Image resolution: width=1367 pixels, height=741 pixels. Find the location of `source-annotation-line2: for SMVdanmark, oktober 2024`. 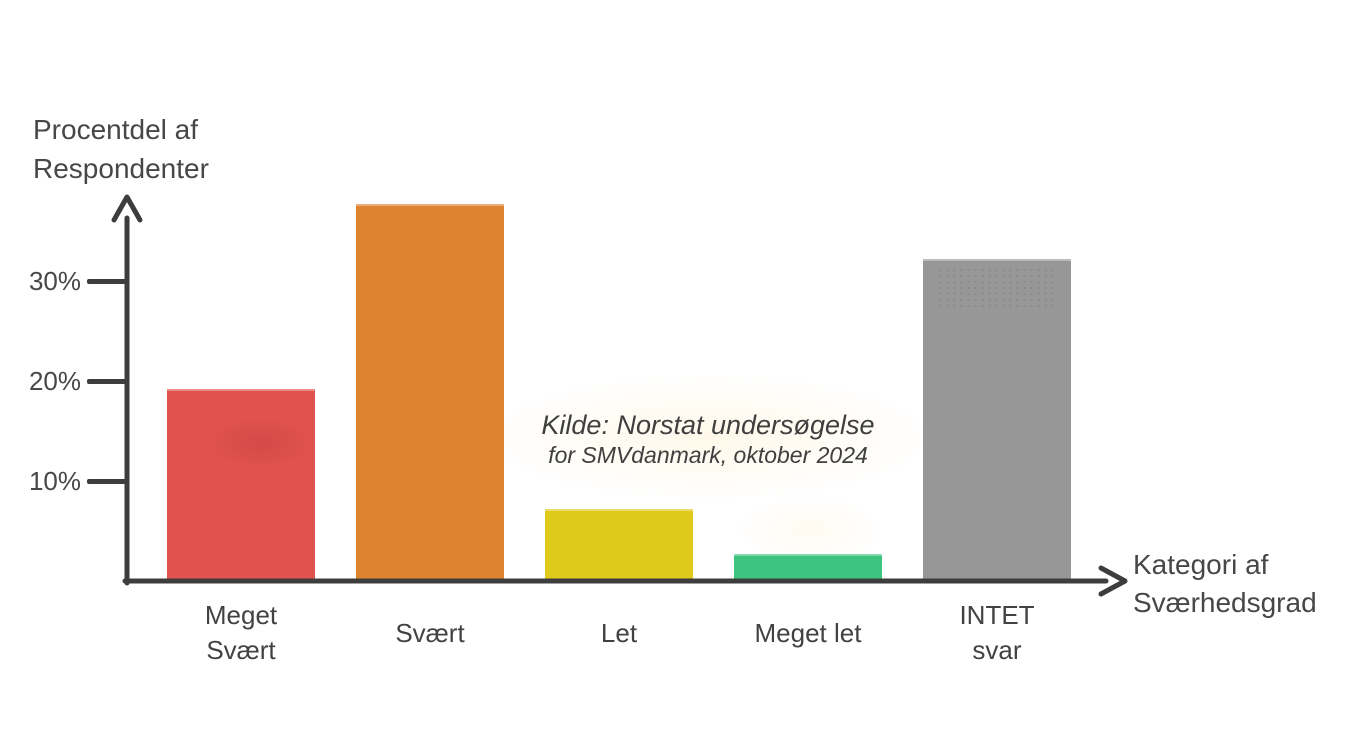

source-annotation-line2: for SMVdanmark, oktober 2024 is located at coordinates (708, 455).